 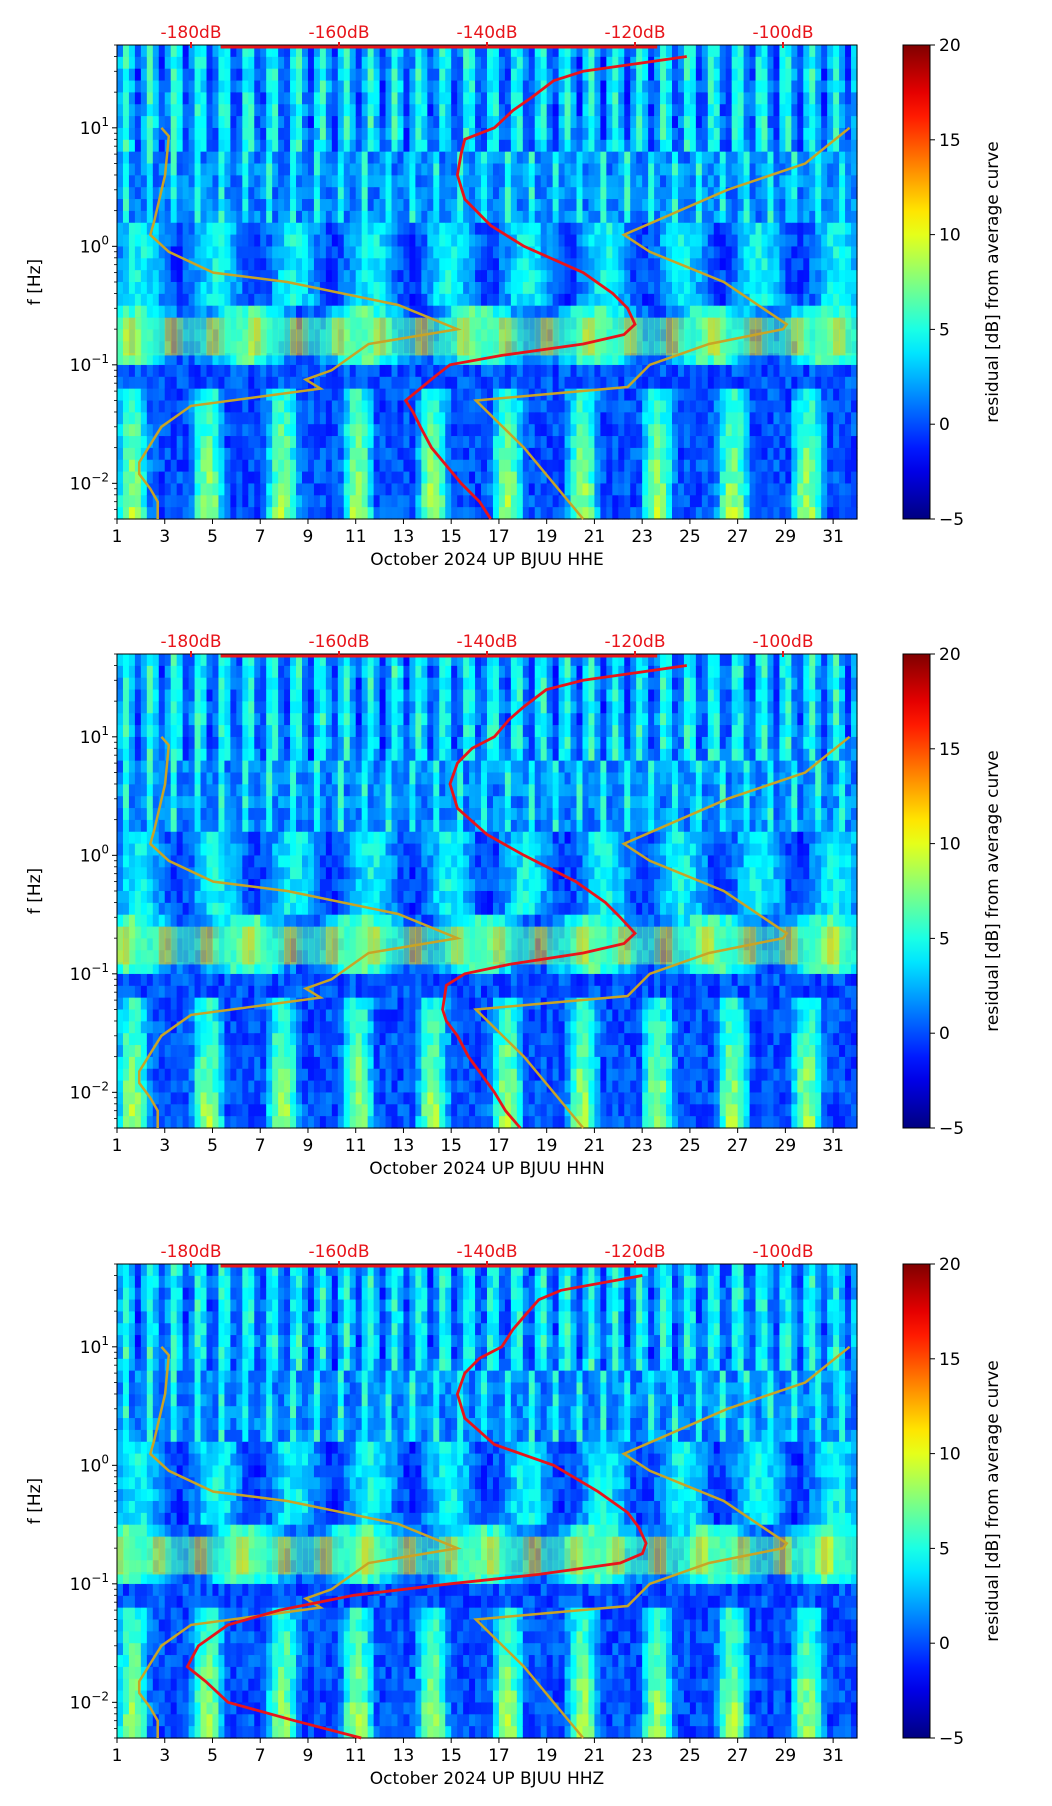 What do you see at coordinates (190, 1252) in the screenshot?
I see `db-axis-label: -180dB` at bounding box center [190, 1252].